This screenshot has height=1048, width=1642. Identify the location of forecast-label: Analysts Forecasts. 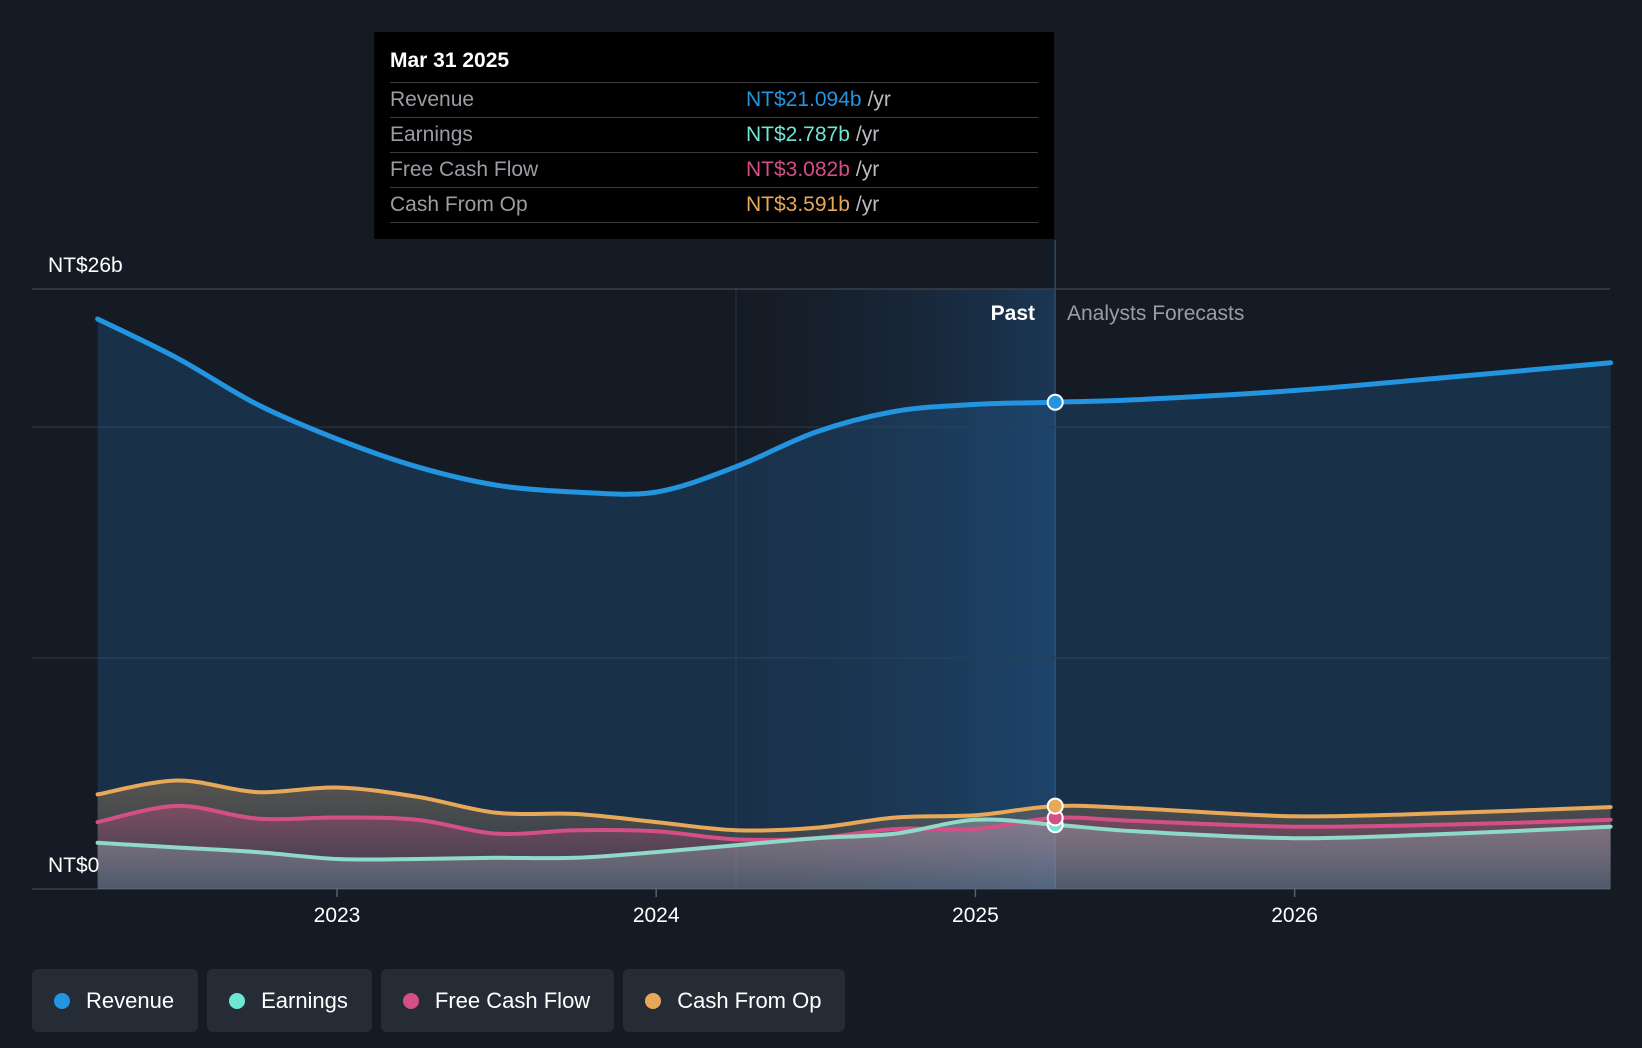
(1155, 313).